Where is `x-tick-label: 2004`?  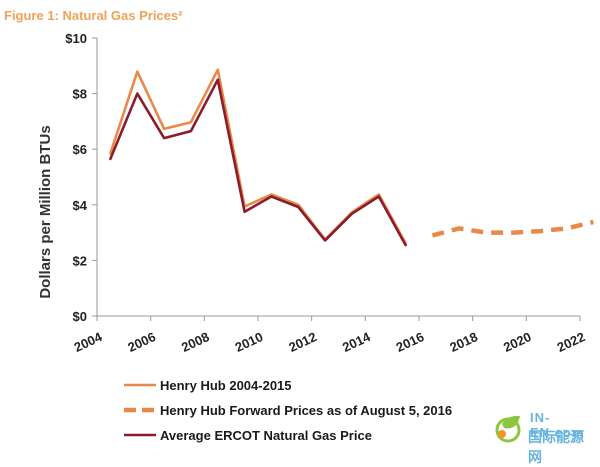
x-tick-label: 2004 is located at coordinates (88, 342).